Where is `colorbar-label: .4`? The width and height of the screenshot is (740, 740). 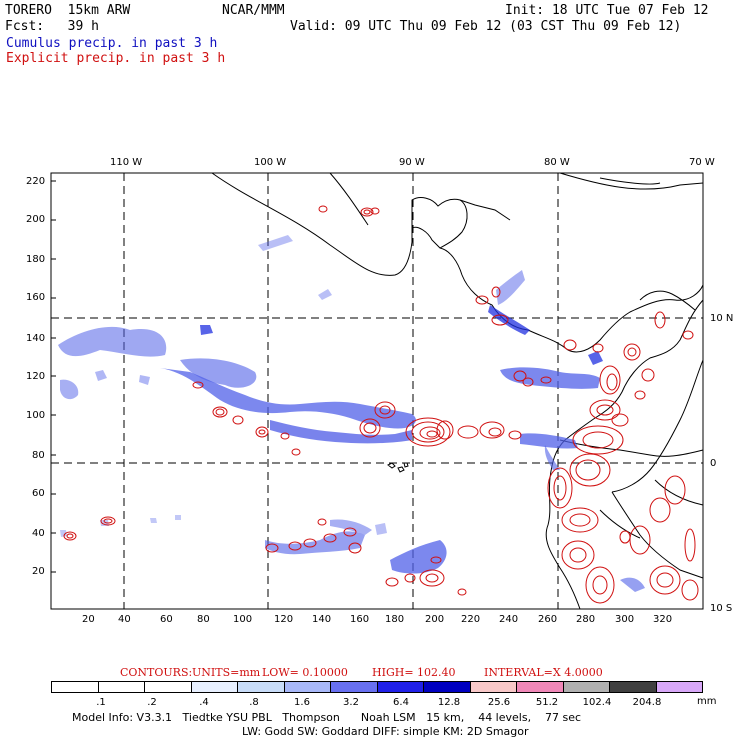
colorbar-label: .4 is located at coordinates (204, 702).